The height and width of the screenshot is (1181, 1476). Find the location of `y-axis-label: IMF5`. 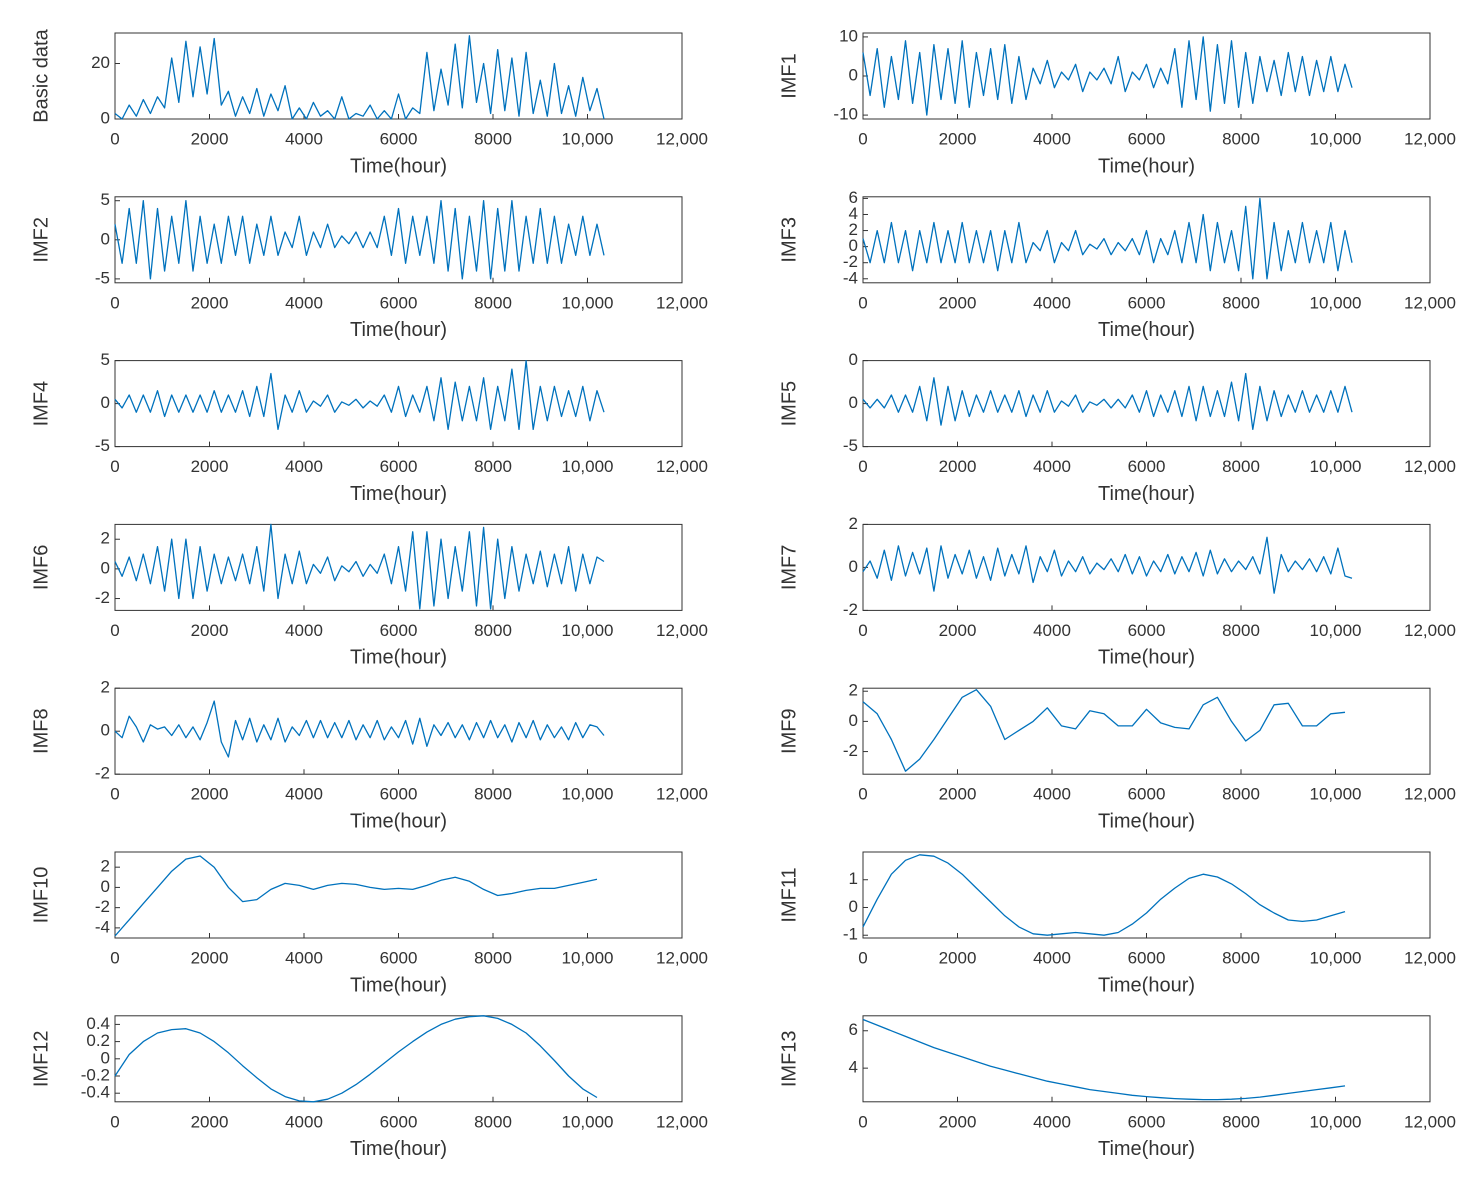

y-axis-label: IMF5 is located at coordinates (789, 404).